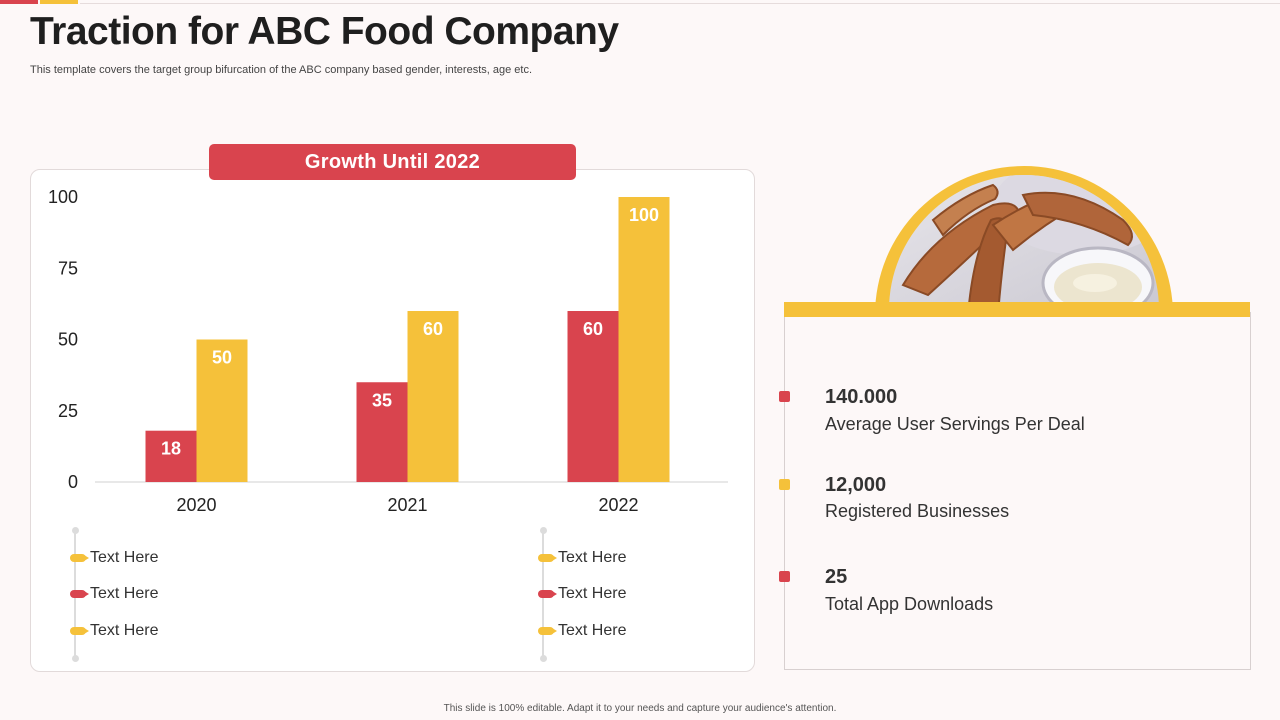 Image resolution: width=1280 pixels, height=720 pixels. Describe the element at coordinates (59, 2) in the screenshot. I see `top-accent-yellow` at that location.